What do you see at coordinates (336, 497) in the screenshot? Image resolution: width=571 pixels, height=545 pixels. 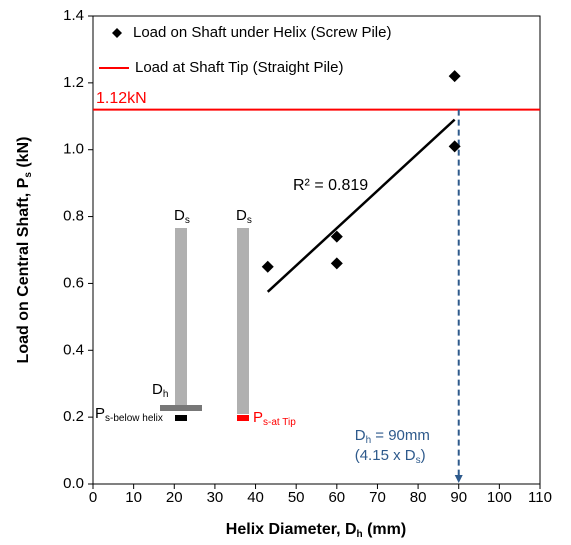 I see `x-tick-label: 60` at bounding box center [336, 497].